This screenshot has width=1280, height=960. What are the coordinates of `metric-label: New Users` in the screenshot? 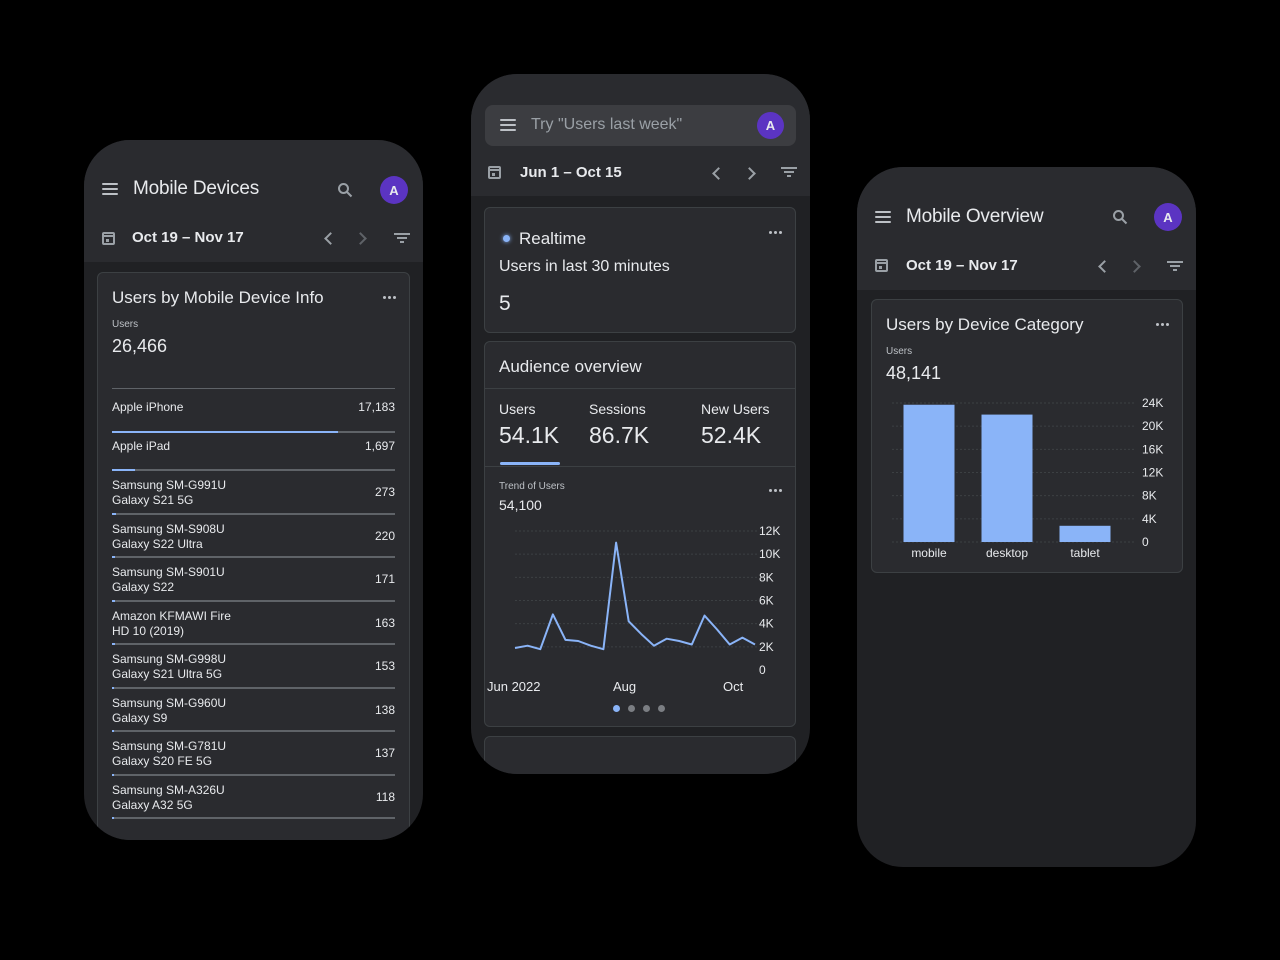 It's located at (735, 409).